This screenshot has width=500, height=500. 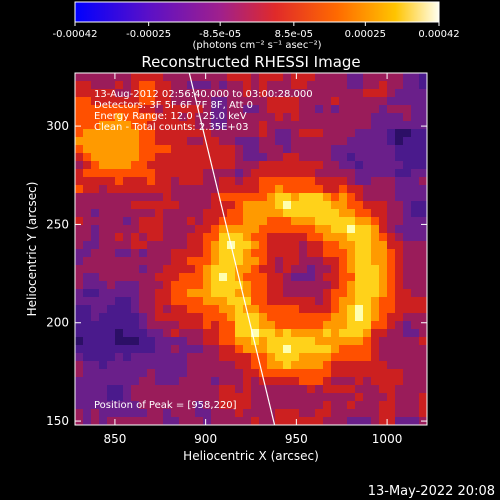 What do you see at coordinates (57, 224) in the screenshot?
I see `y-tick-label: 250` at bounding box center [57, 224].